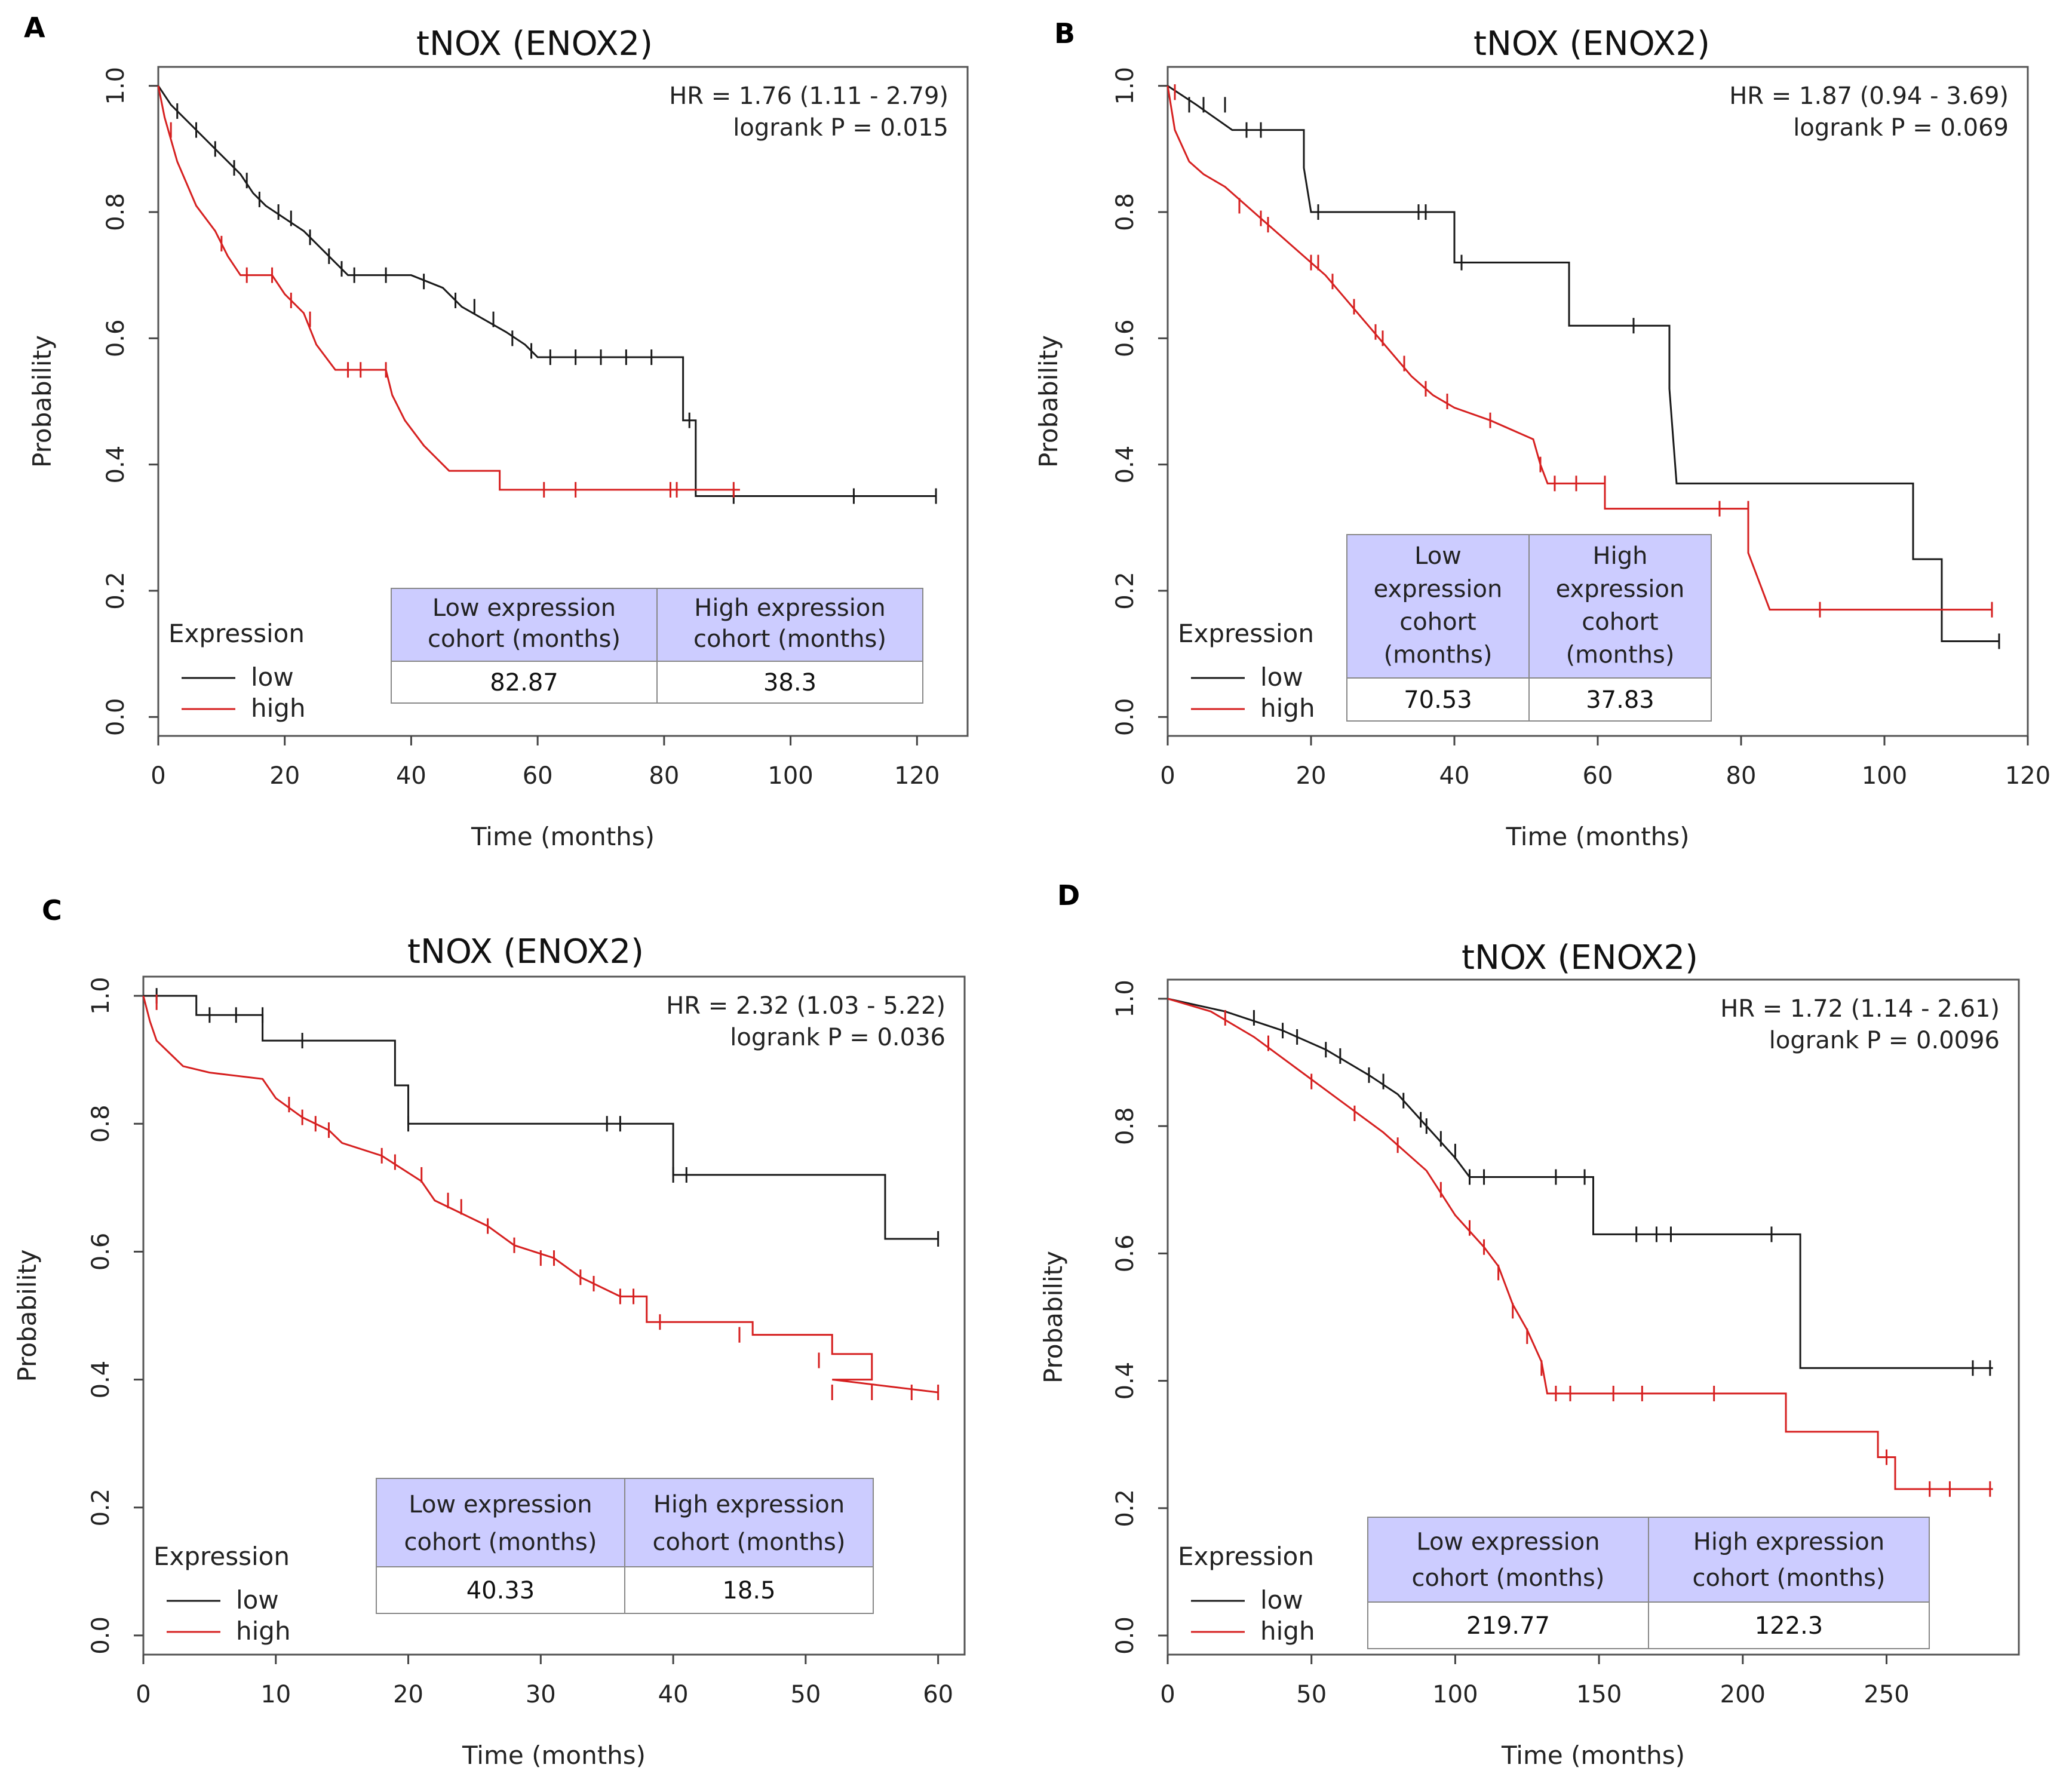  Describe the element at coordinates (1438, 556) in the screenshot. I see `cohort-header-low: Low` at that location.